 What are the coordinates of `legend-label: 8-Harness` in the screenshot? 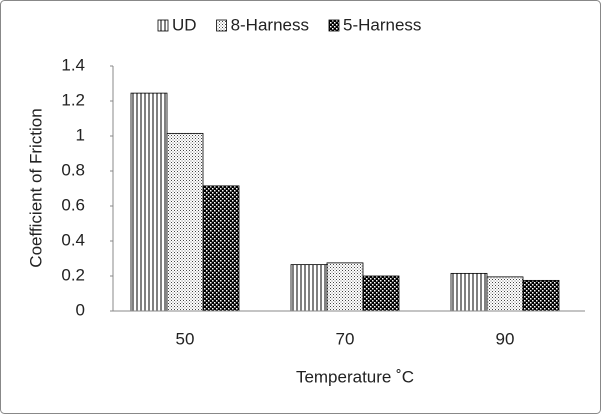 It's located at (270, 24).